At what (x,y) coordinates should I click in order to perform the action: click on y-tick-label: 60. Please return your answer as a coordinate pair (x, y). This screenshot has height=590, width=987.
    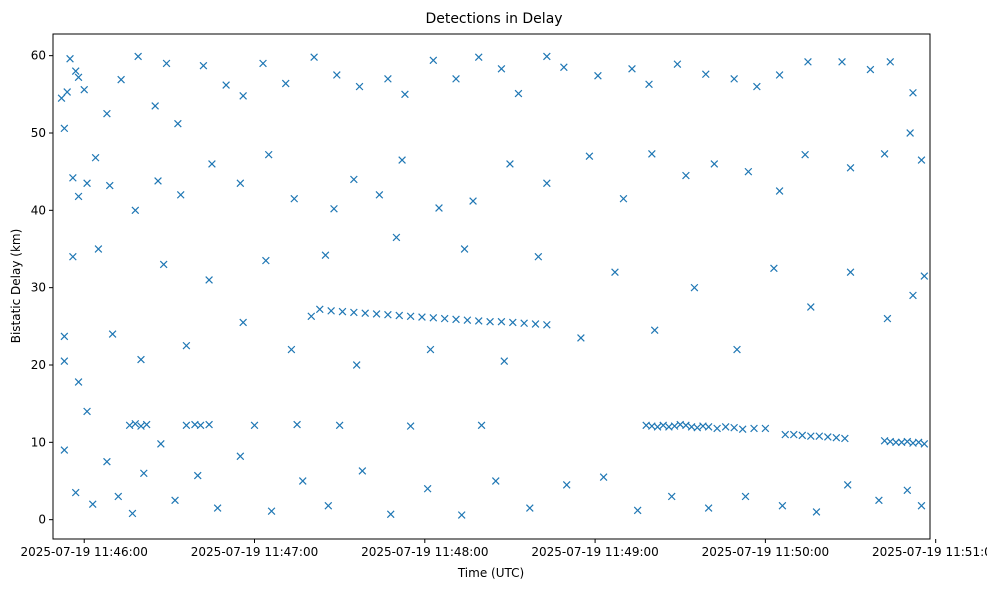
    Looking at the image, I should click on (38, 56).